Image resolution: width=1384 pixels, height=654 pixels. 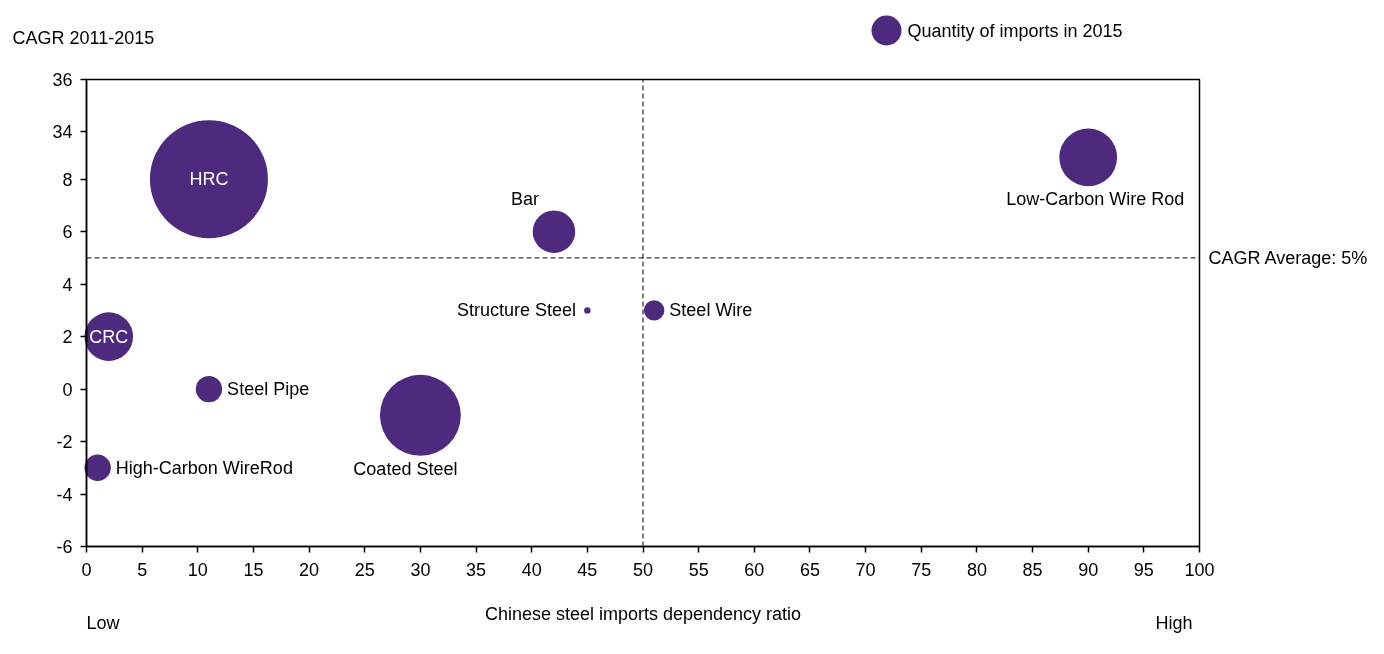 What do you see at coordinates (405, 468) in the screenshot?
I see `annotation: Coated Steel` at bounding box center [405, 468].